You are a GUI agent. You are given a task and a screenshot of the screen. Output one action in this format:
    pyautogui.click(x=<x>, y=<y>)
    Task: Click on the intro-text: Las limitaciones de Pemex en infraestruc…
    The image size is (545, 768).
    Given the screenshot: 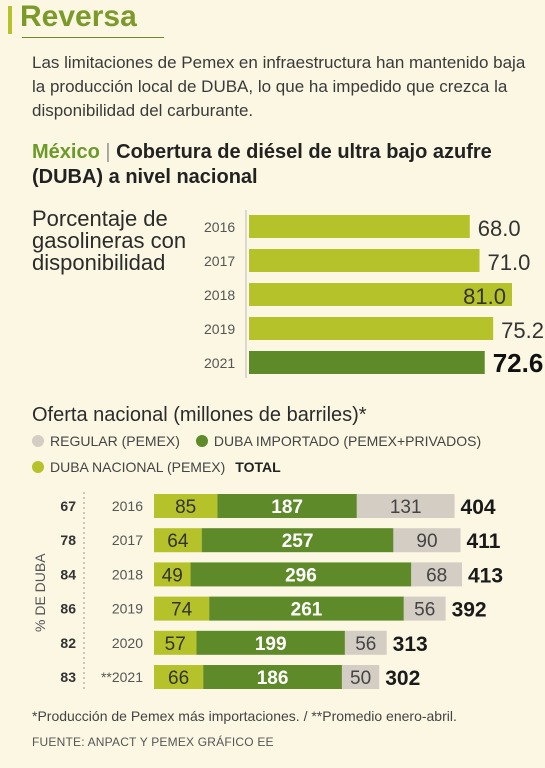 What is the action you would take?
    pyautogui.click(x=279, y=86)
    